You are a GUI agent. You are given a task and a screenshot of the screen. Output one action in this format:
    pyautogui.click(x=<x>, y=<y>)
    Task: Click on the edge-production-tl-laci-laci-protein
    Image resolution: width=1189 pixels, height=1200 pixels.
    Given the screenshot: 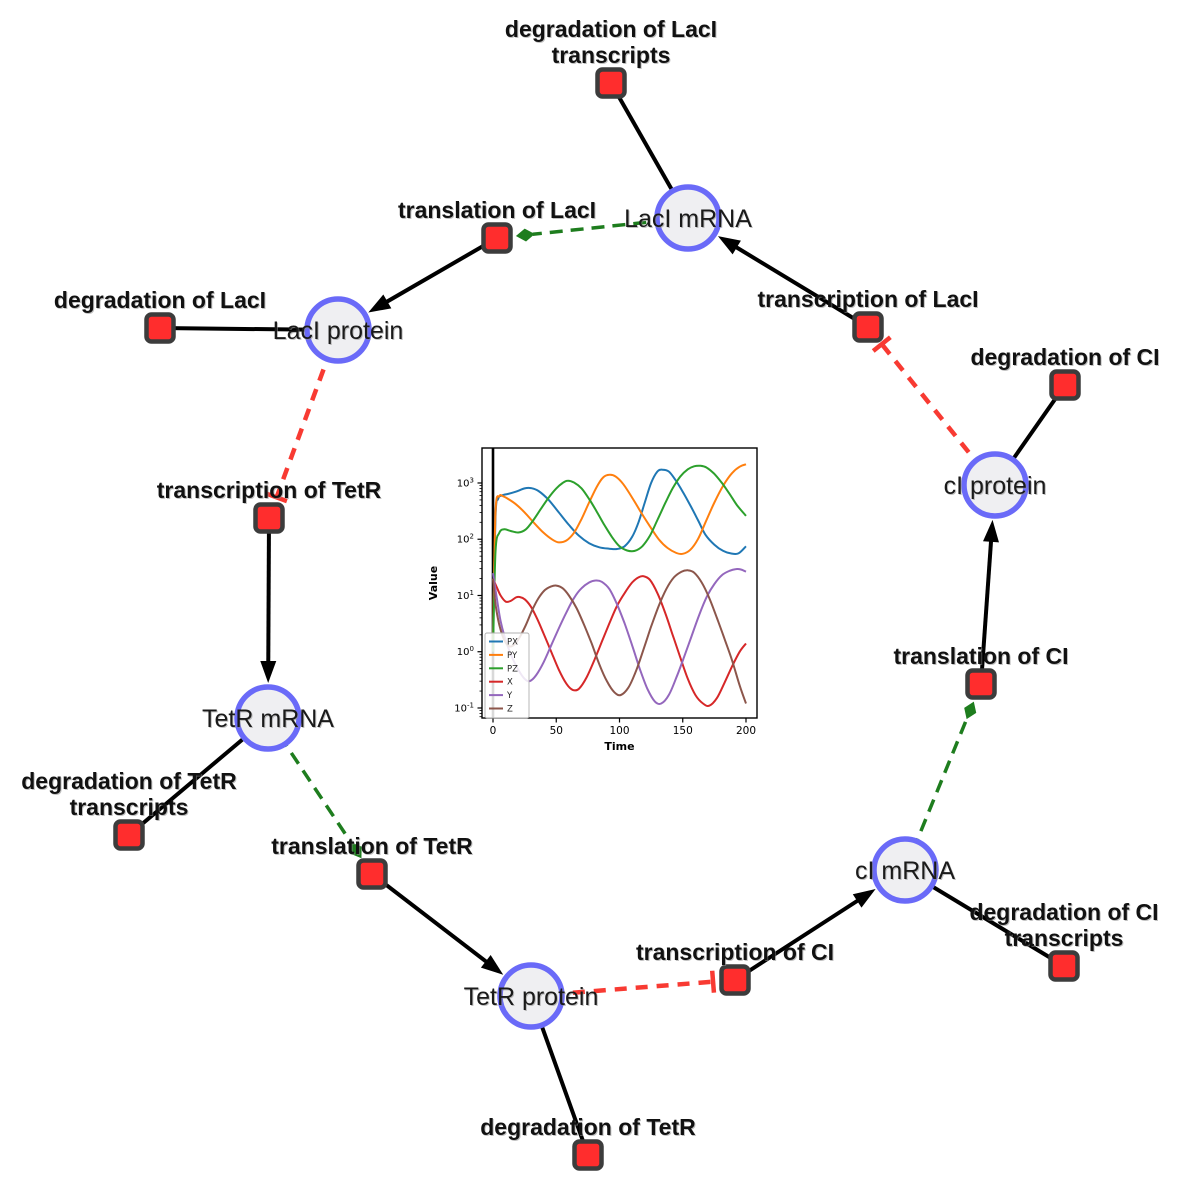 What is the action you would take?
    pyautogui.click(x=433, y=274)
    